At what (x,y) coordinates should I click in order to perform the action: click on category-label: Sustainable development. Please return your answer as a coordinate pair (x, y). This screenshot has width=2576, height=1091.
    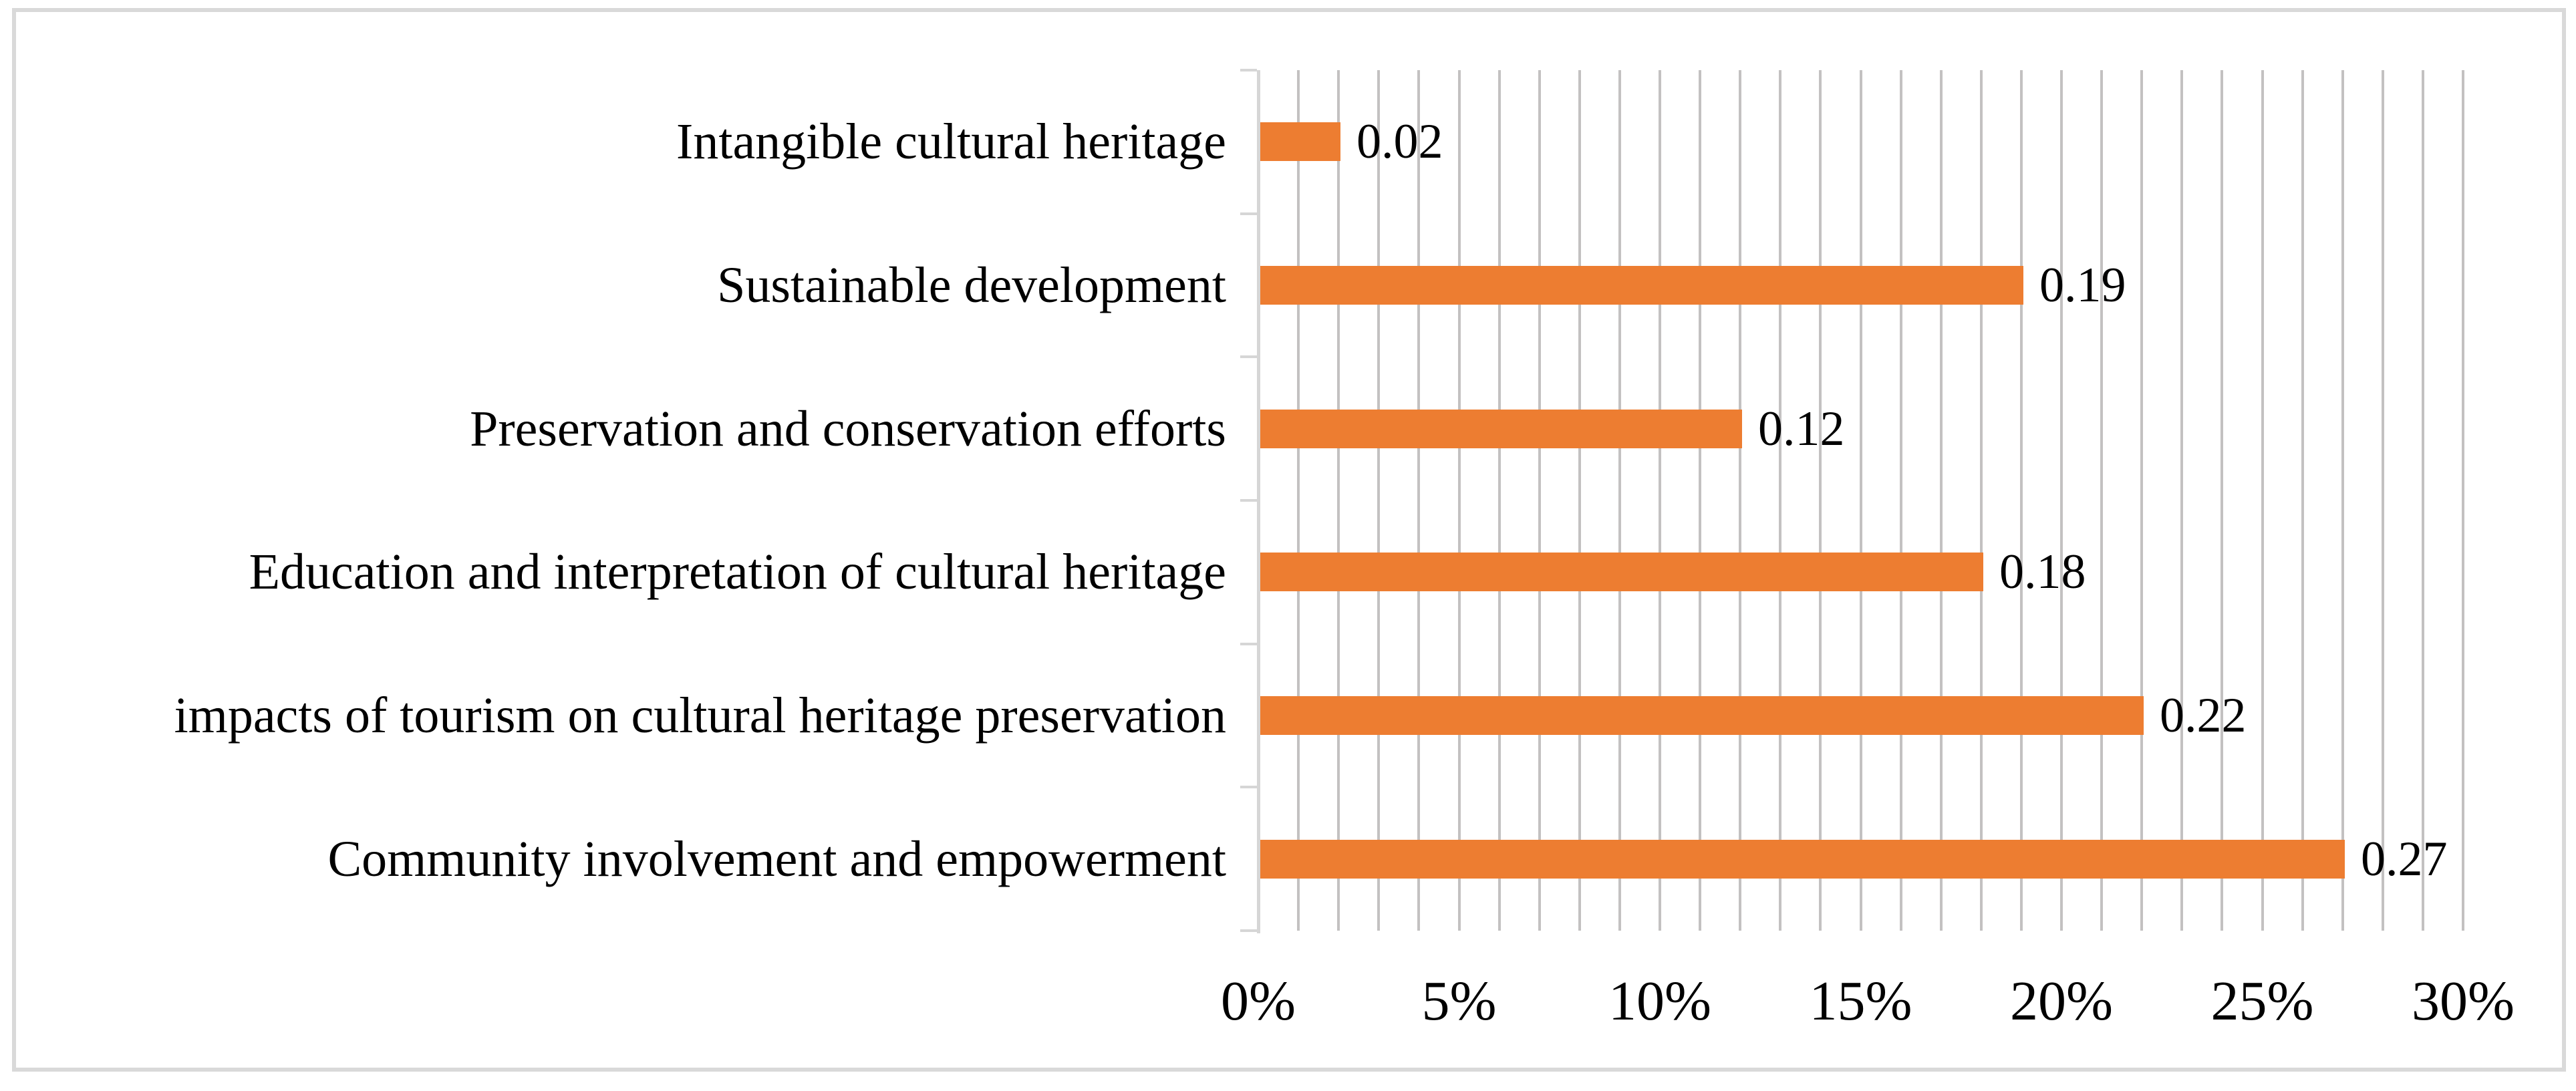
    Looking at the image, I should click on (971, 285).